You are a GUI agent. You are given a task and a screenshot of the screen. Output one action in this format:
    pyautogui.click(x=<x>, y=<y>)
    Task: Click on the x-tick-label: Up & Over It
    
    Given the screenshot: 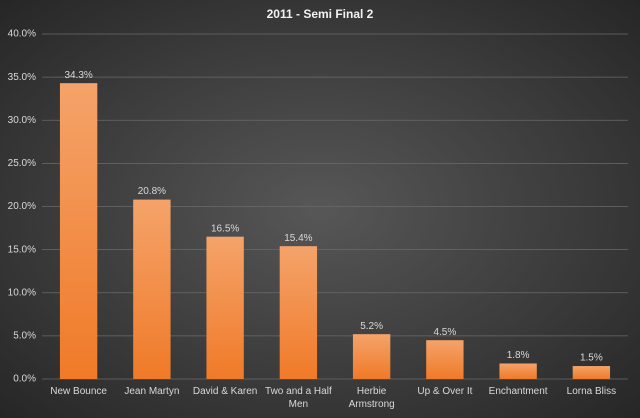 What is the action you would take?
    pyautogui.click(x=445, y=391)
    